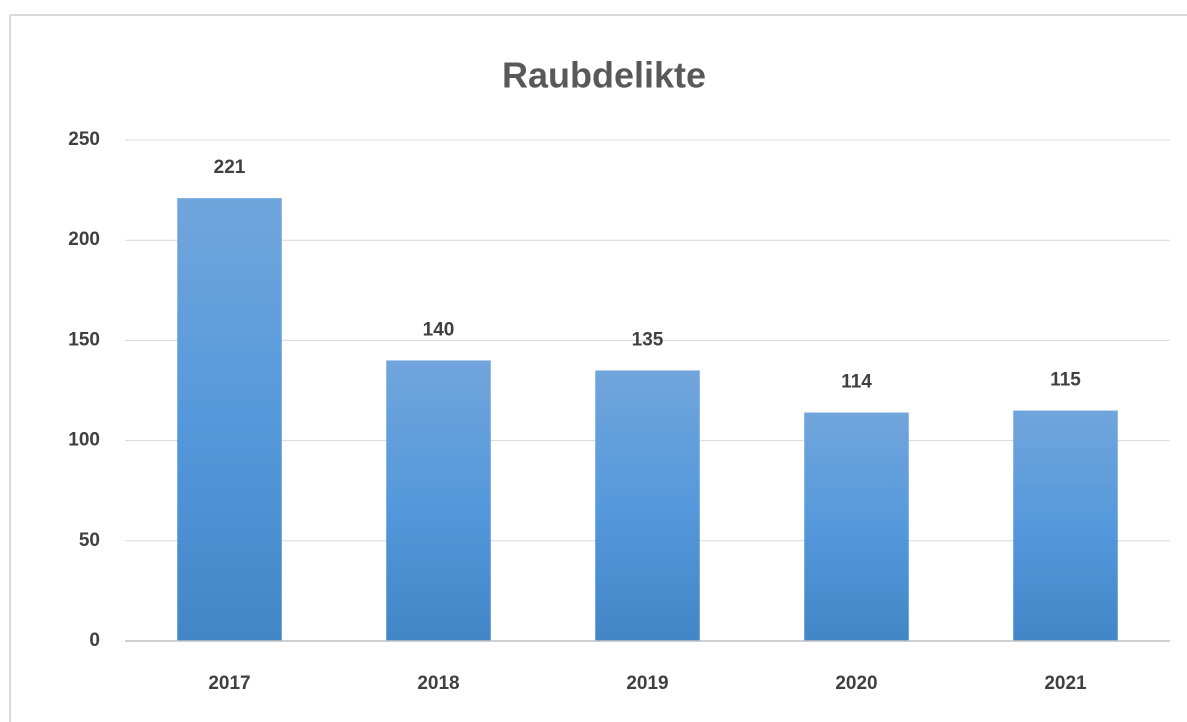 The width and height of the screenshot is (1187, 722). What do you see at coordinates (84, 239) in the screenshot?
I see `y-tick-label: 200` at bounding box center [84, 239].